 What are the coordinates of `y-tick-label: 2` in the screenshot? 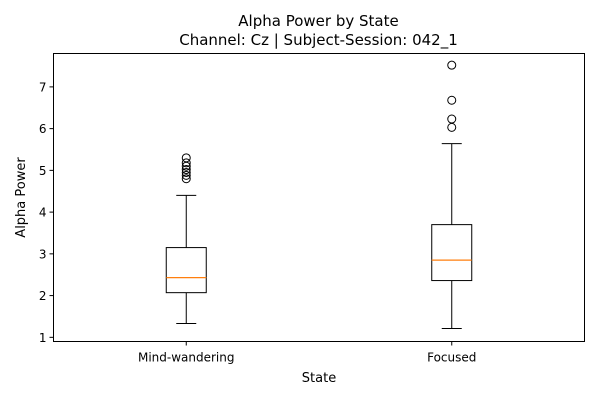 It's located at (43, 296).